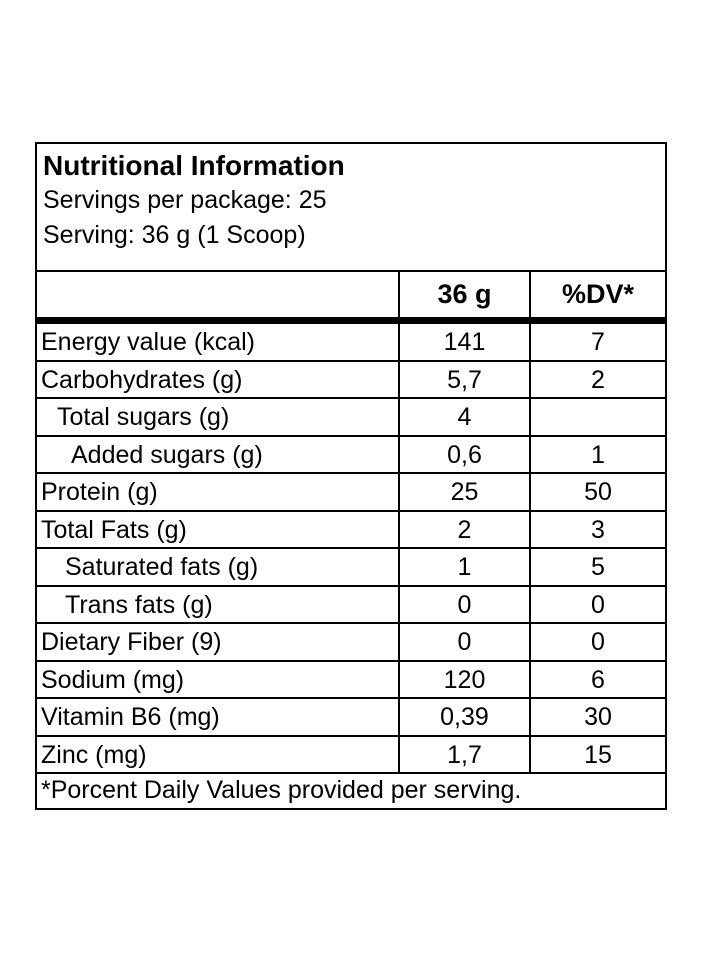  Describe the element at coordinates (218, 567) in the screenshot. I see `nutrient-name: Saturated fats (g)` at that location.